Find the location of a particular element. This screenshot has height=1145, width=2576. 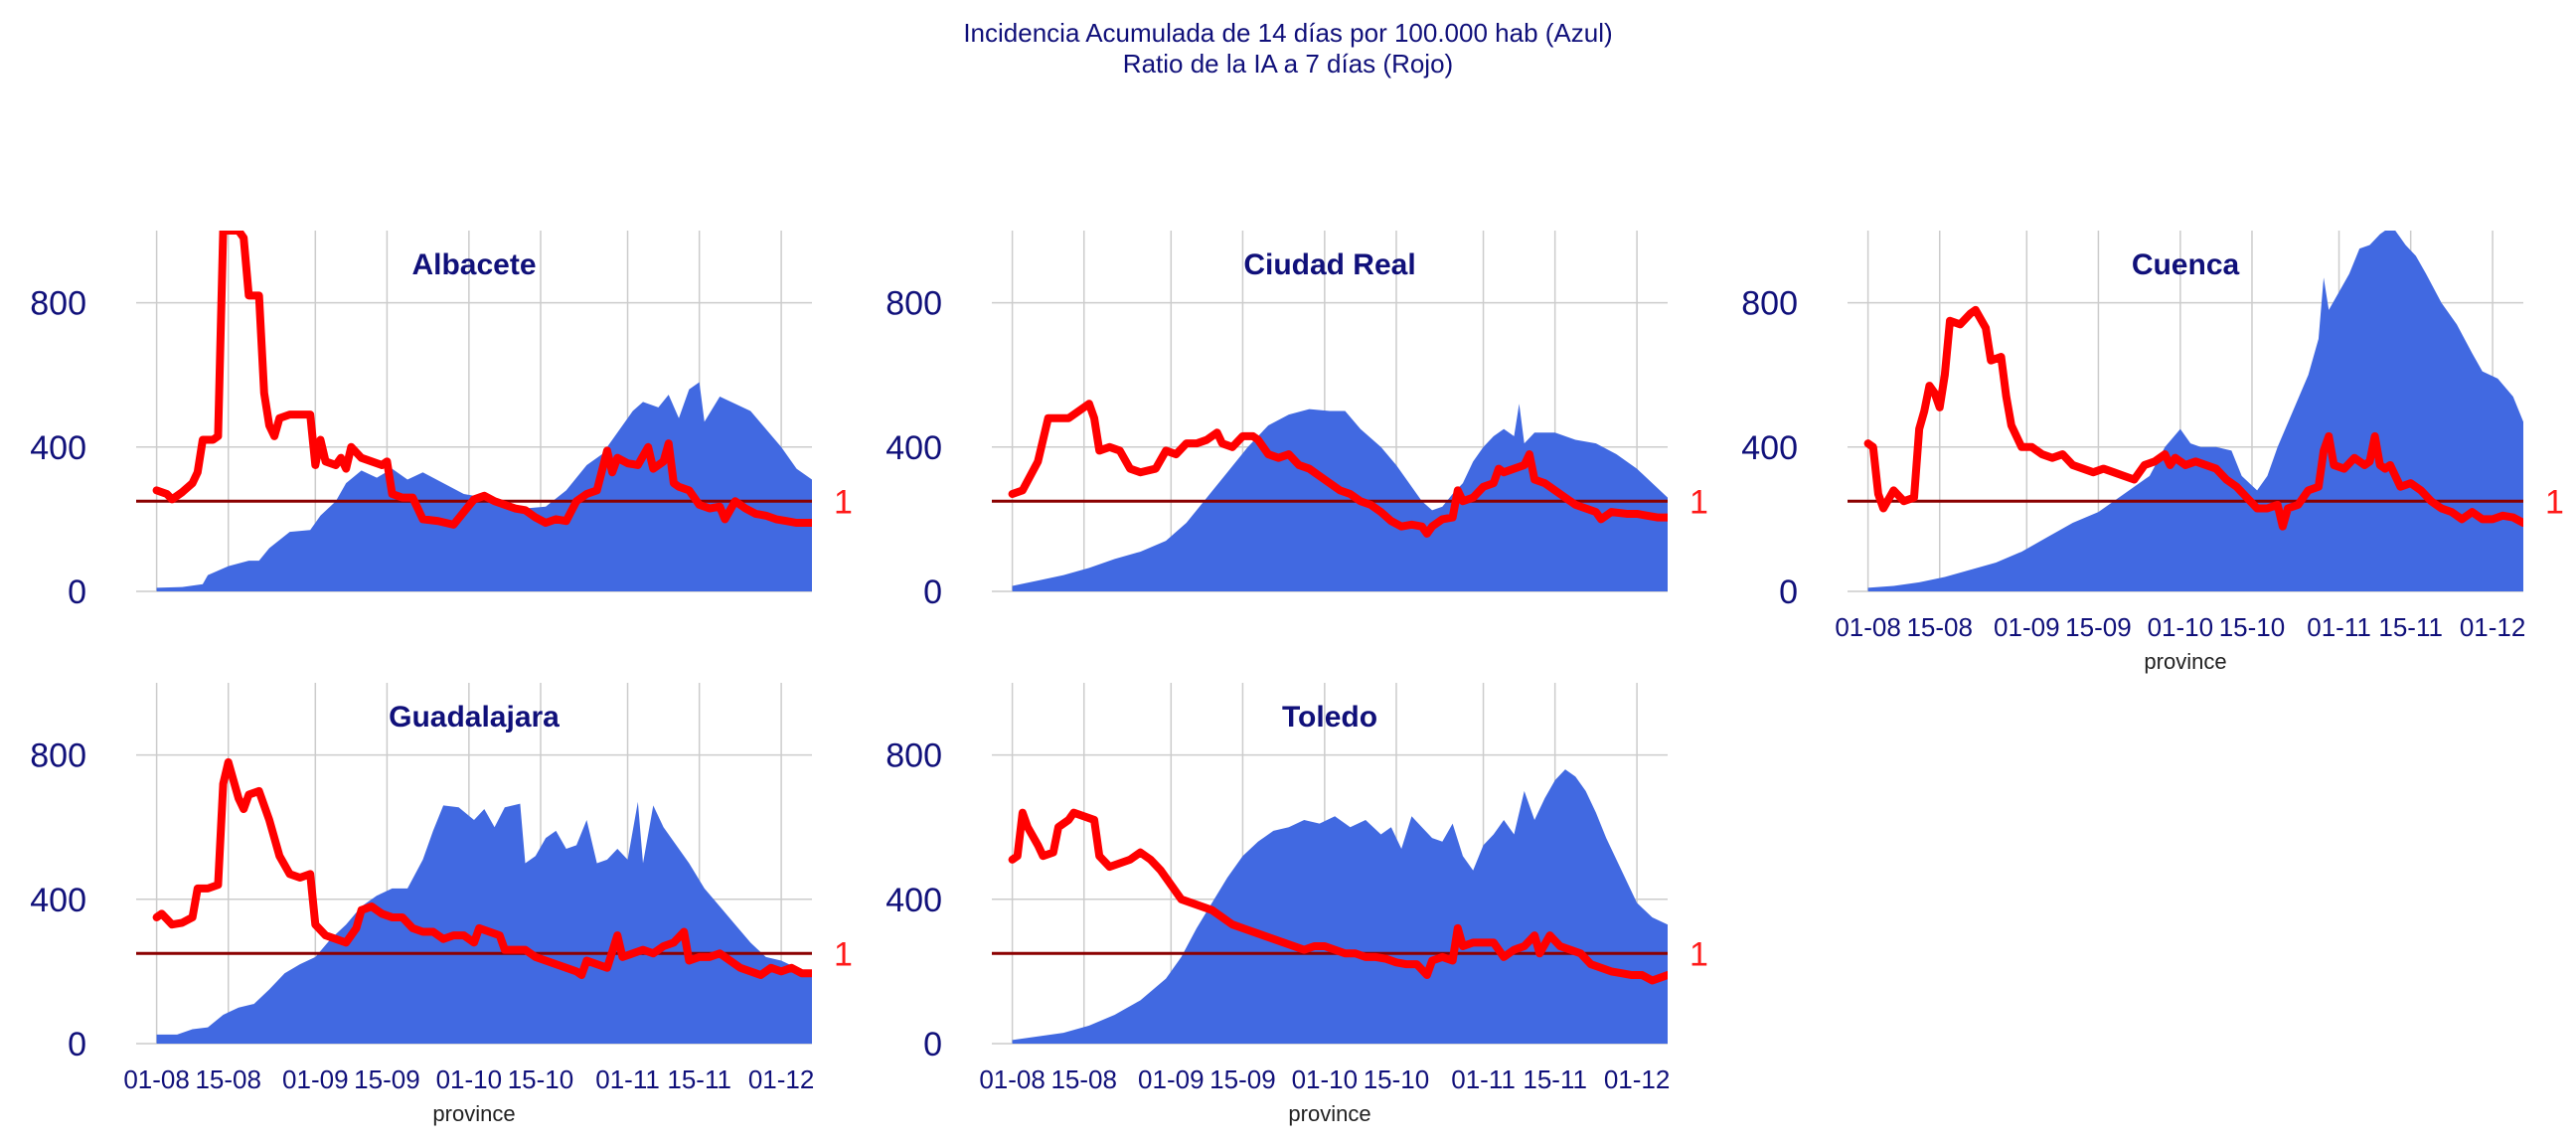

facet-panel-ciudad-real: 1 Ciudad Real 0 400 800 is located at coordinates (1297, 421).